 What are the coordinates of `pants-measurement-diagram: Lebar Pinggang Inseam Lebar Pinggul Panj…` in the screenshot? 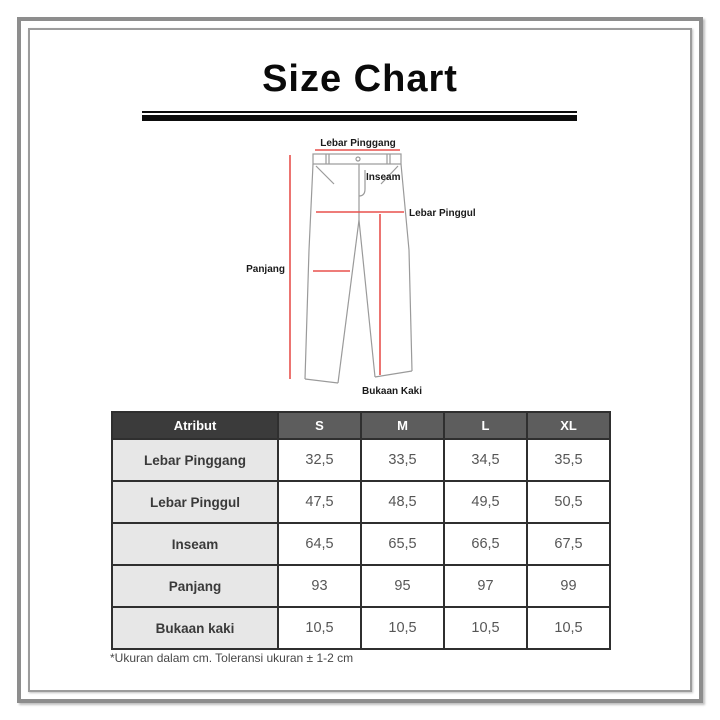 It's located at (361, 267).